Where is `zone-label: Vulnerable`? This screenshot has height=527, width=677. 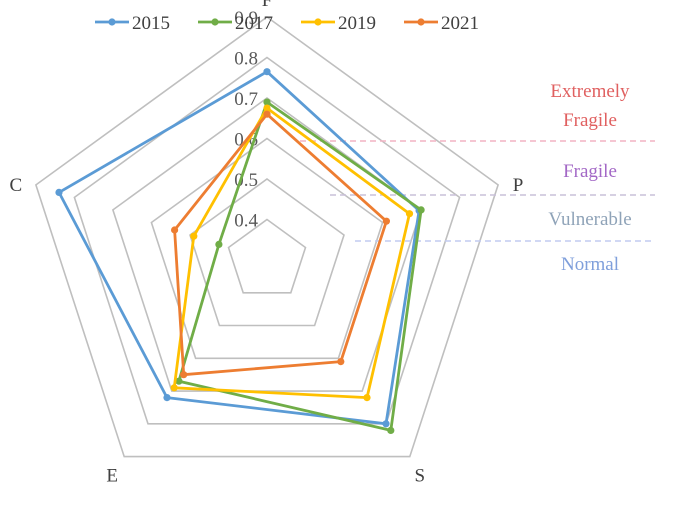
zone-label: Vulnerable is located at coordinates (589, 219).